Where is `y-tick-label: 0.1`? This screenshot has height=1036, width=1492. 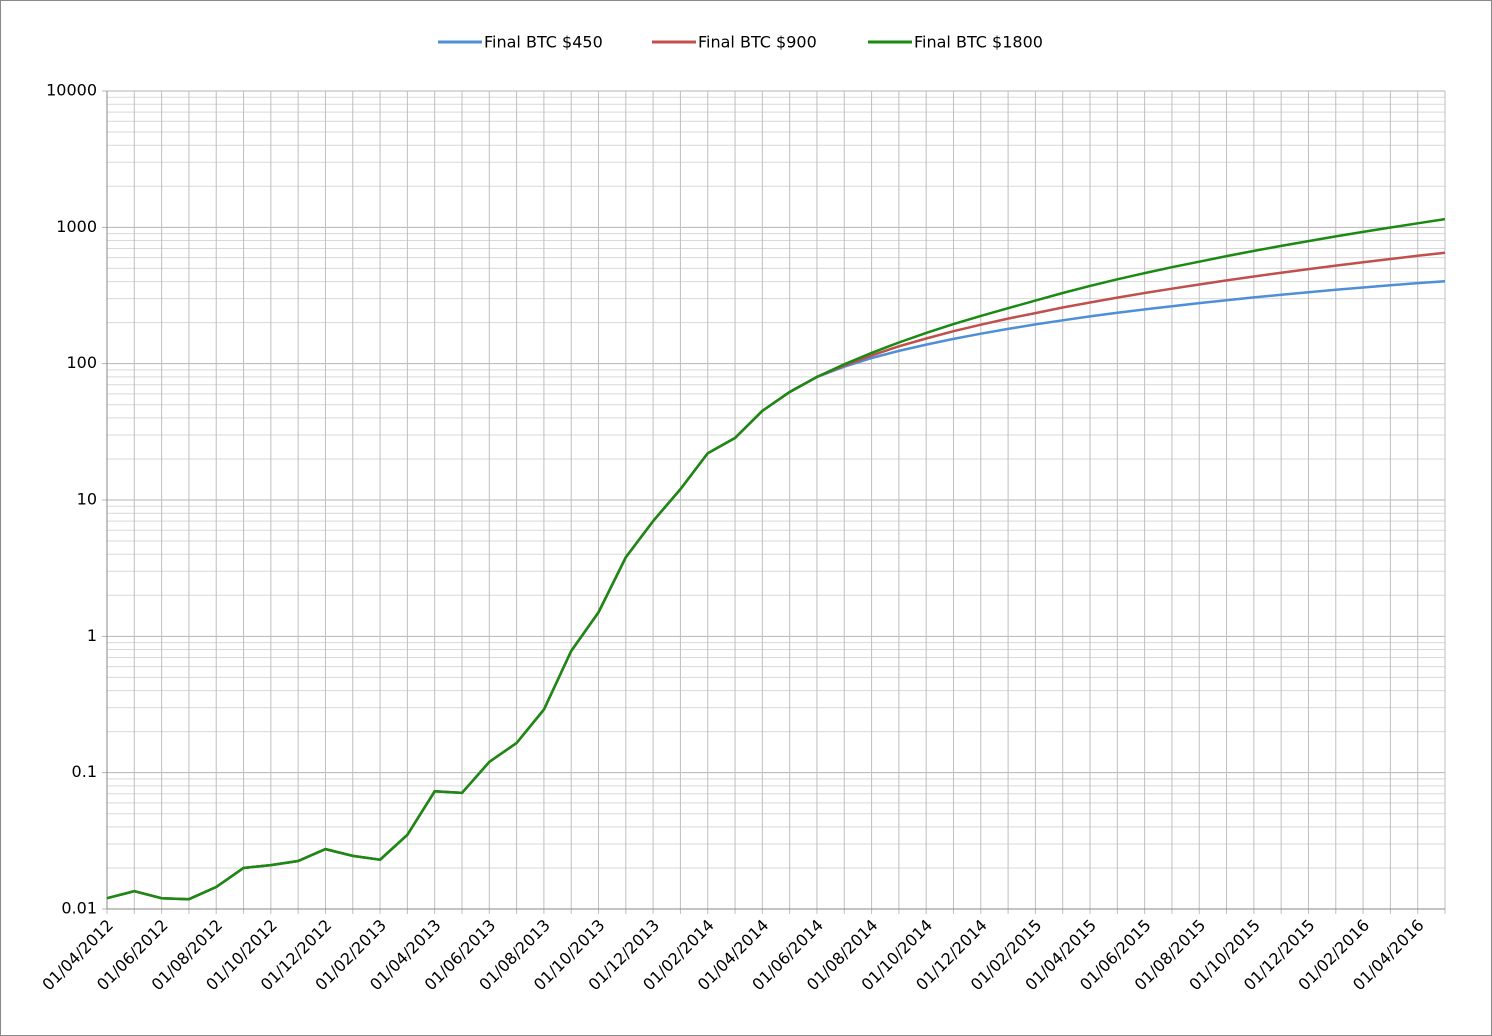
y-tick-label: 0.1 is located at coordinates (84, 771).